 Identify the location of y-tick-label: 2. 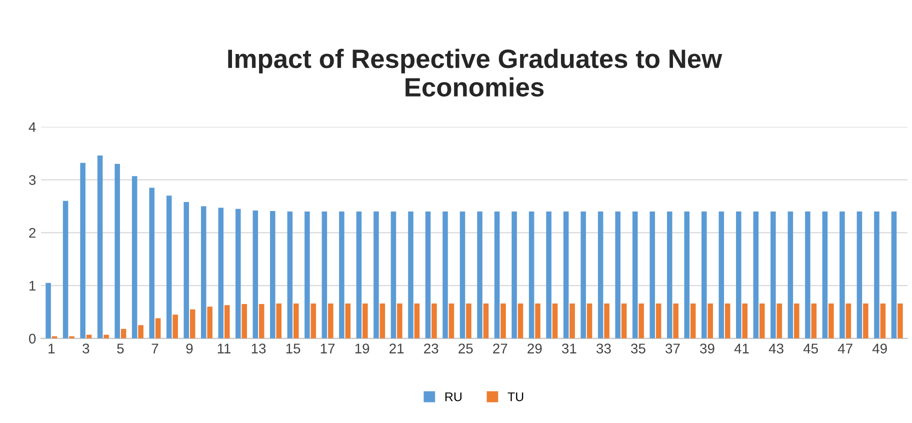
(32, 233).